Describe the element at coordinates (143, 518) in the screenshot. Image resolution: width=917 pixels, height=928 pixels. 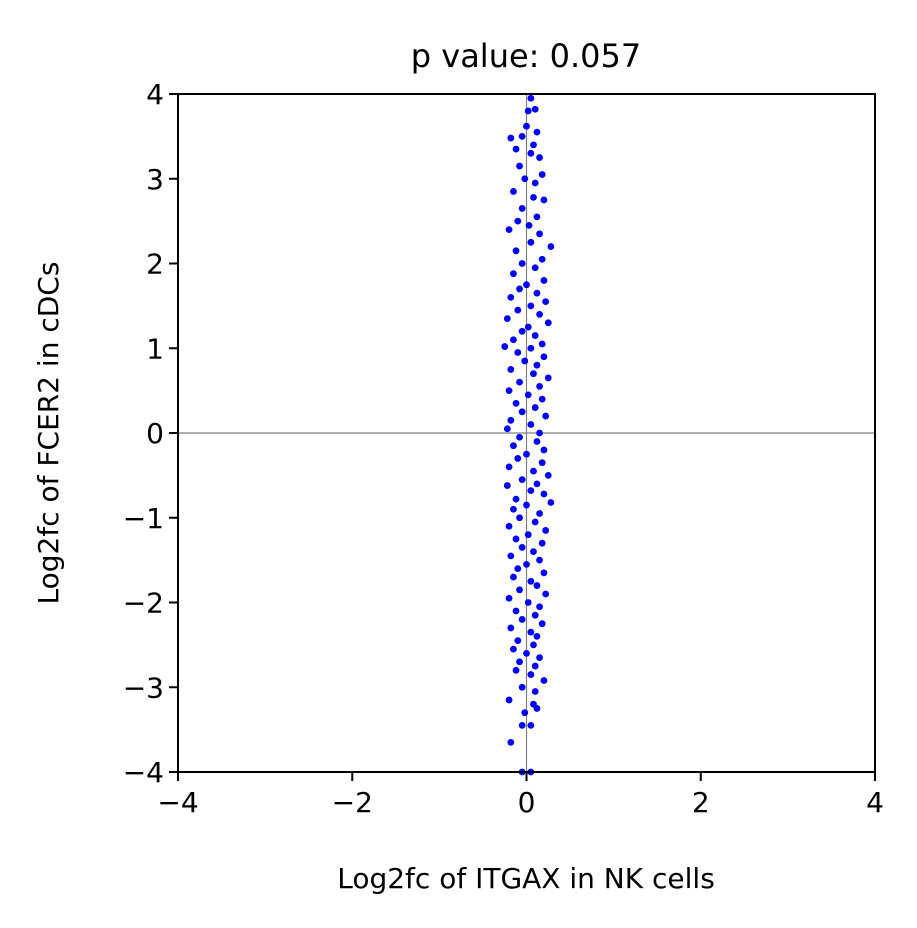
I see `y-tick-label: −1` at that location.